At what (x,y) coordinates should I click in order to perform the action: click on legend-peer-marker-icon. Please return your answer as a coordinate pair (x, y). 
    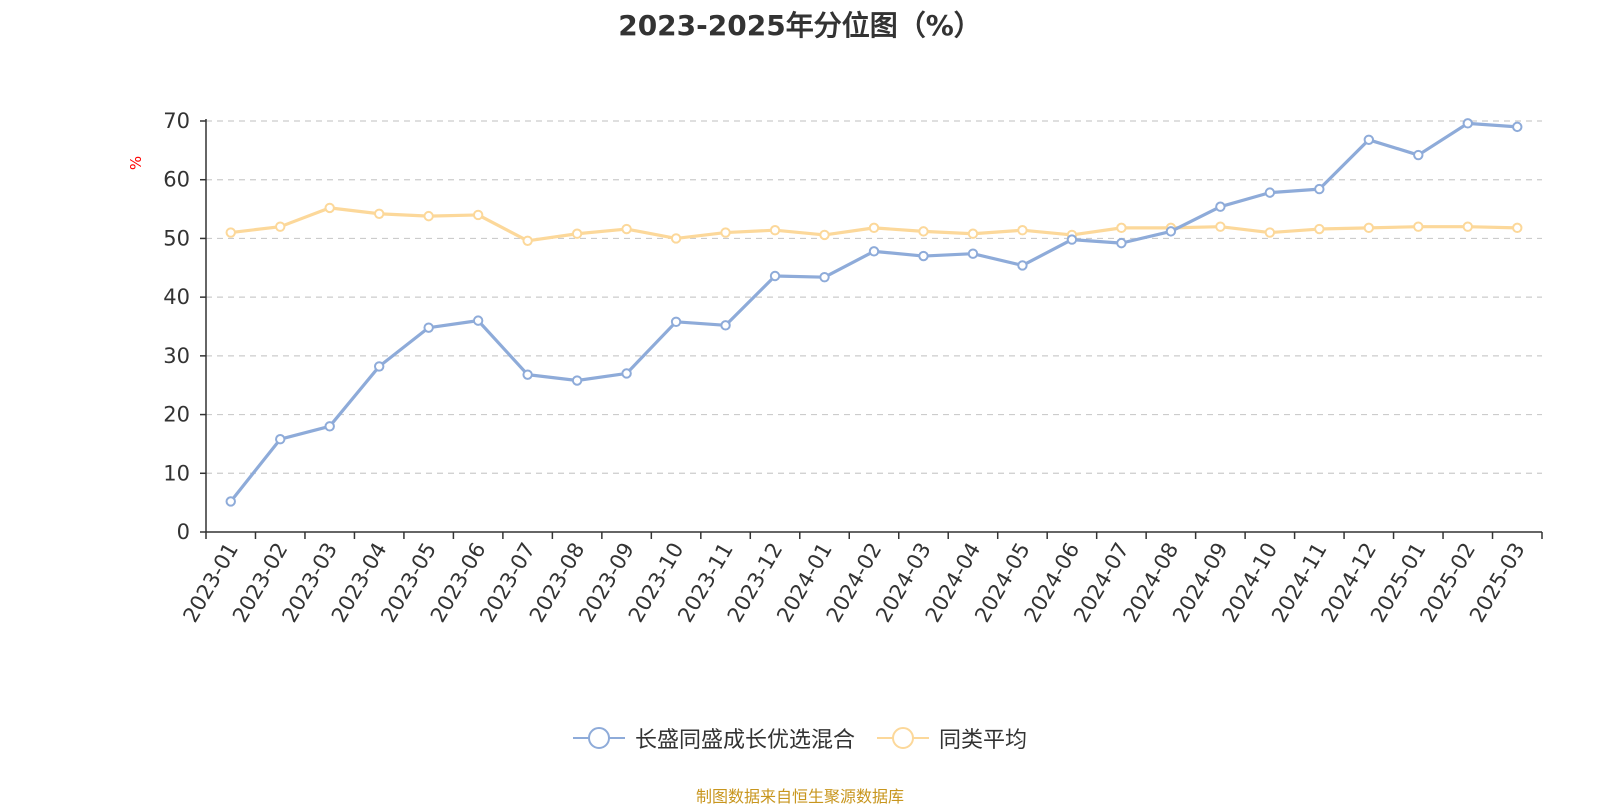
    Looking at the image, I should click on (903, 738).